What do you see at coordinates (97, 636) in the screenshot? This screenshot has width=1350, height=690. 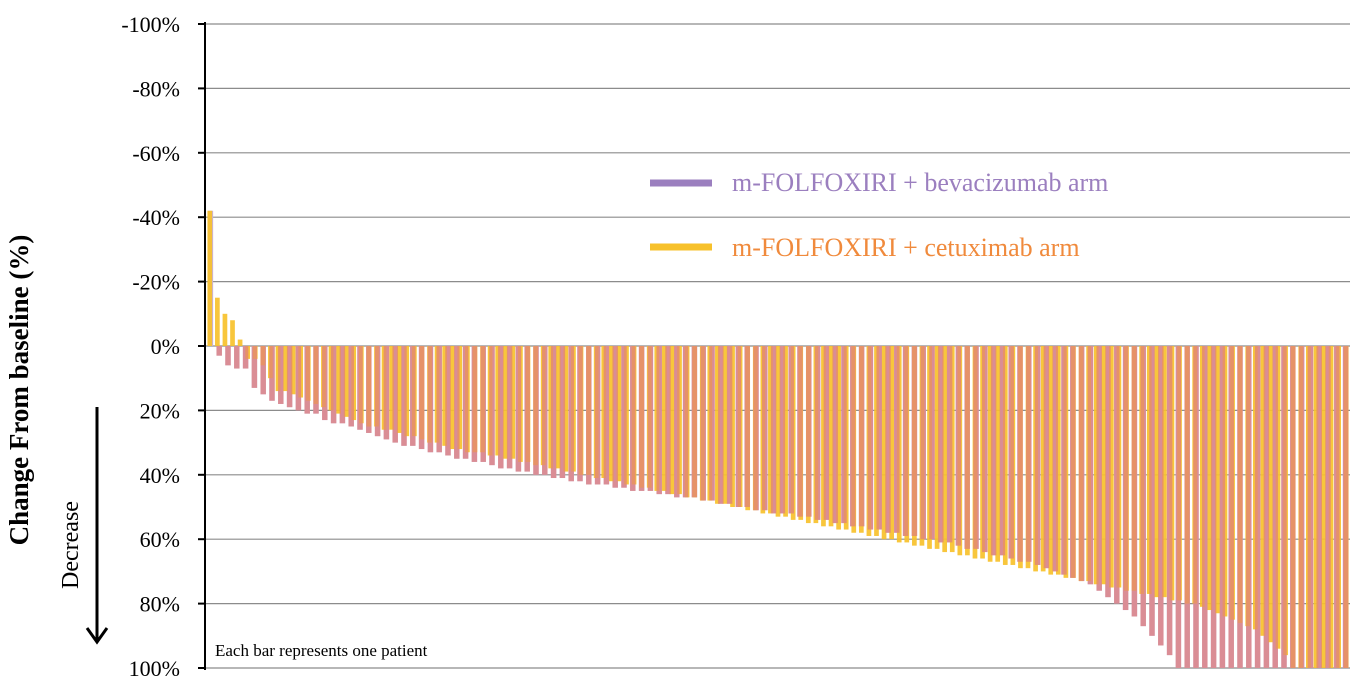 I see `decrease-arrow-head` at bounding box center [97, 636].